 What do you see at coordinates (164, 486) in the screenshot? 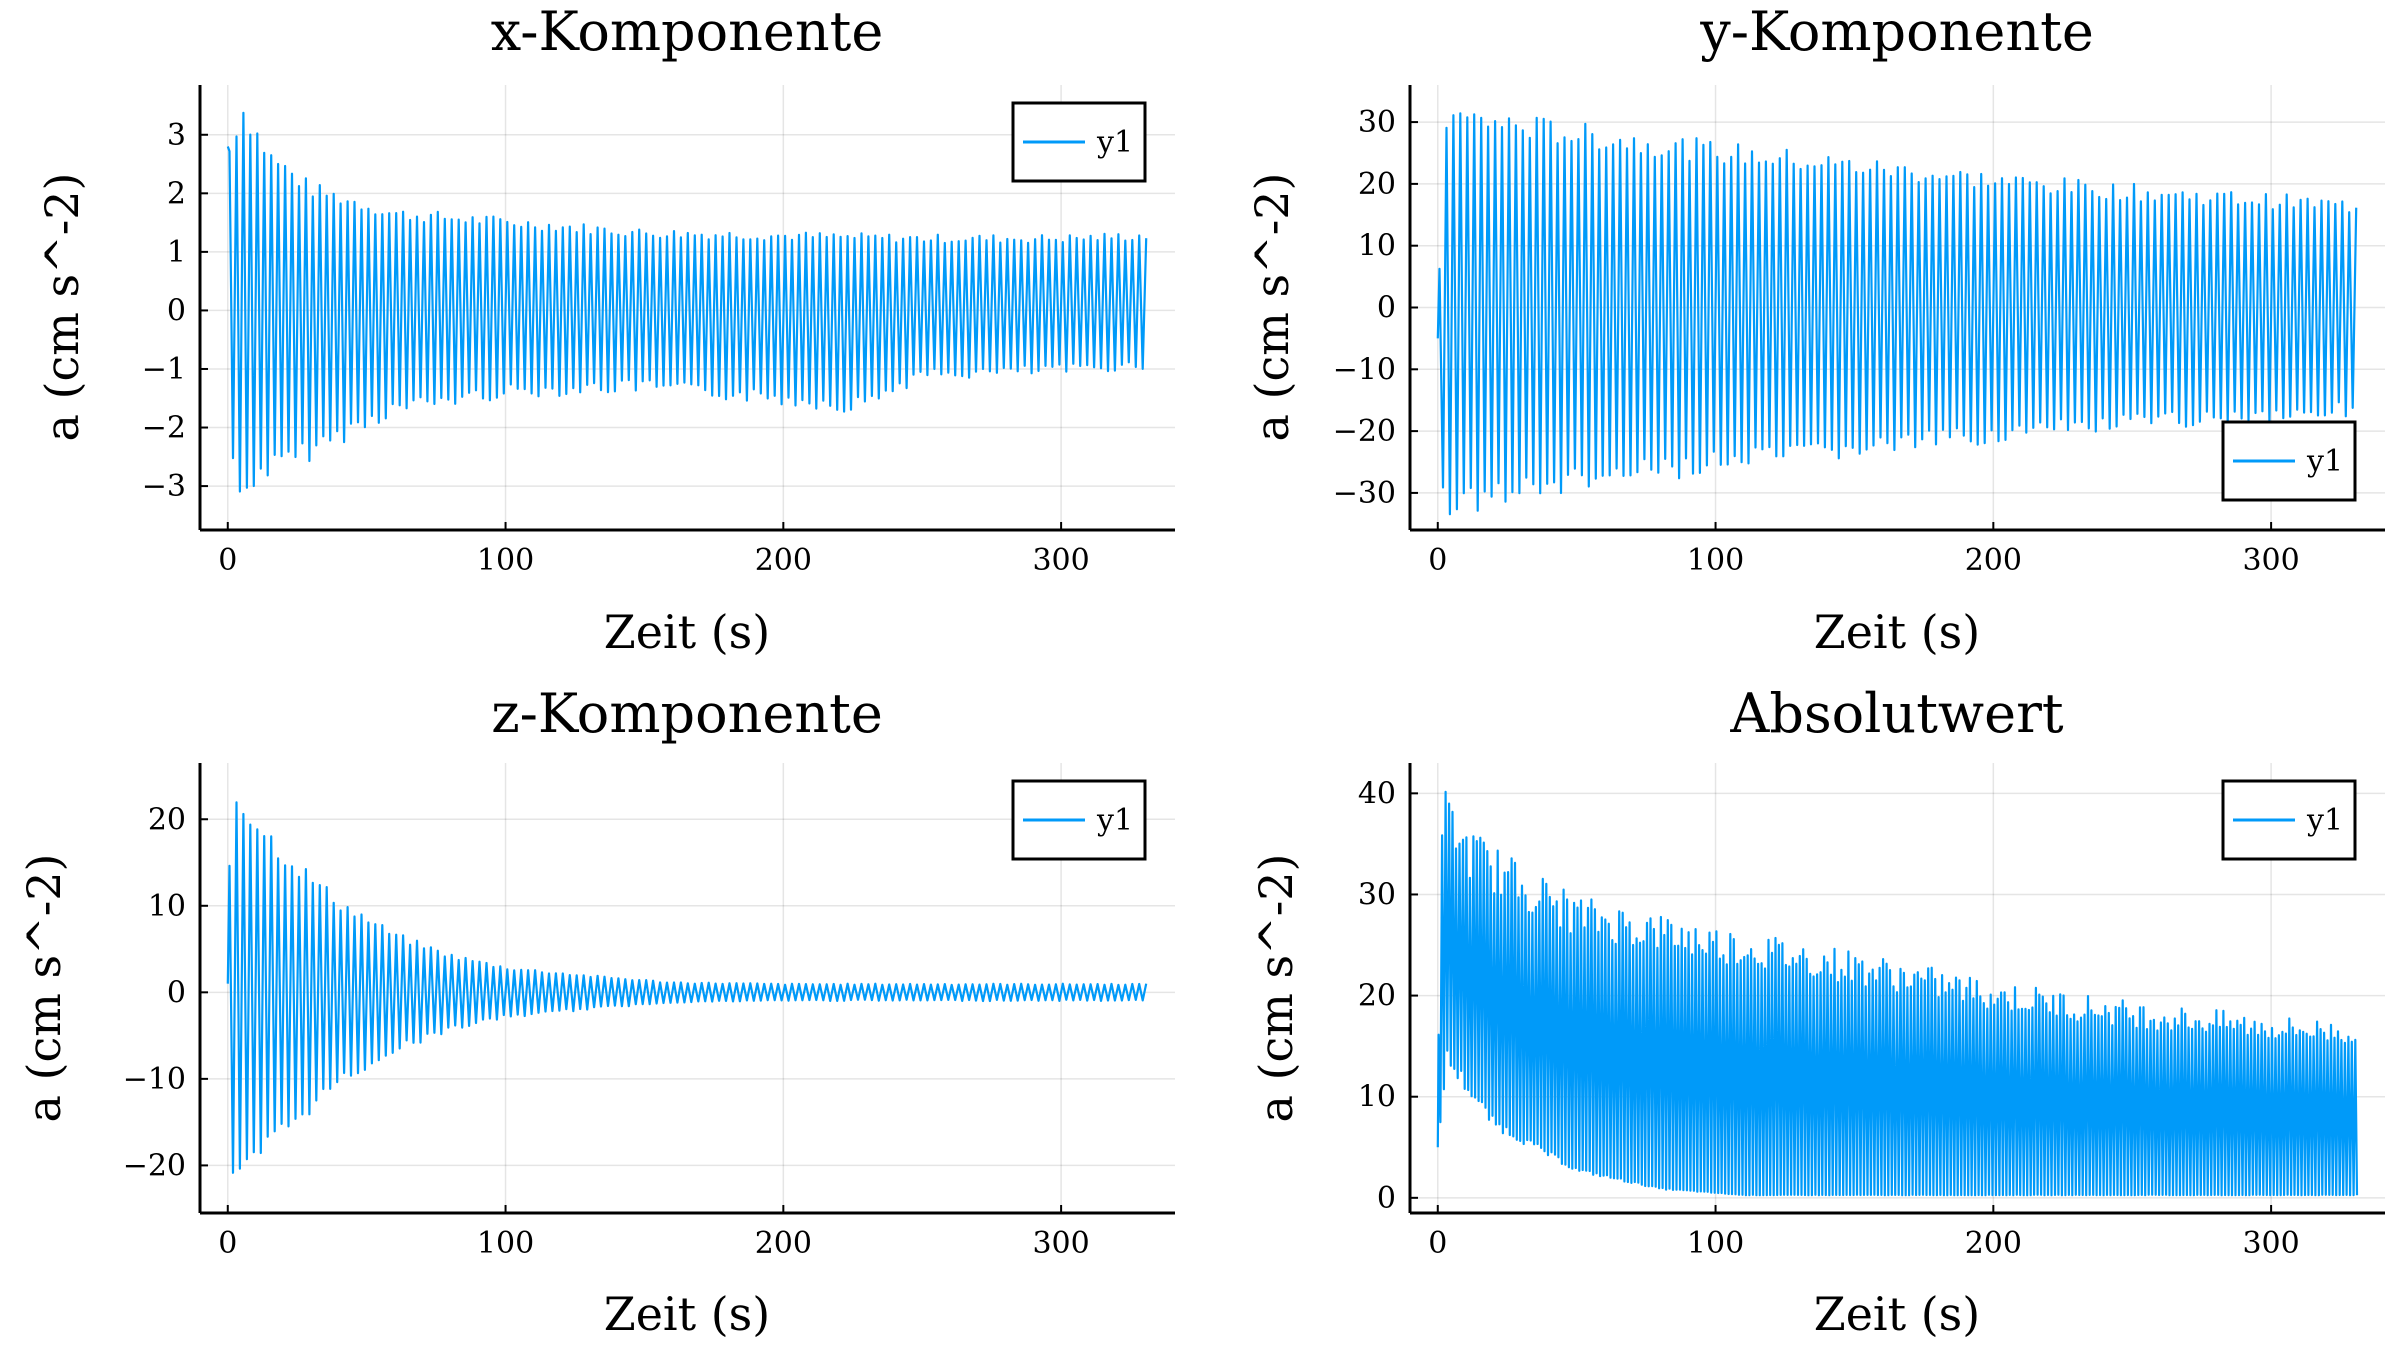
I see `y-tick-label: −3` at bounding box center [164, 486].